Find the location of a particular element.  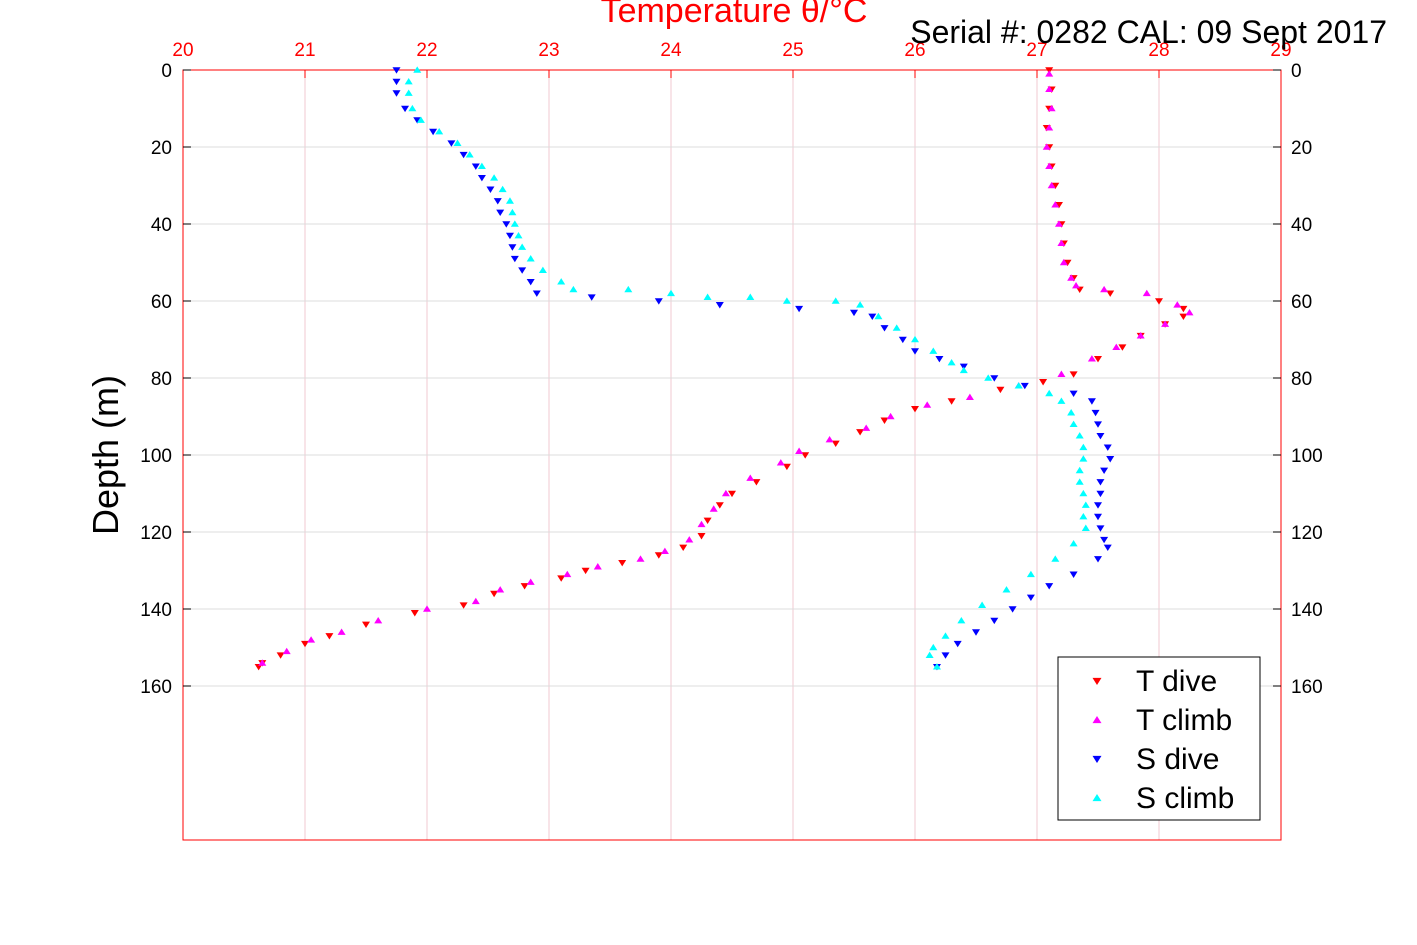

y-tick-label-left: 120 is located at coordinates (156, 533).